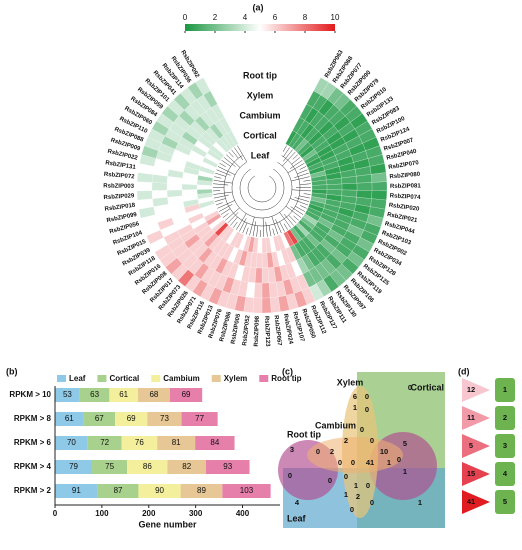 The height and width of the screenshot is (550, 522). What do you see at coordinates (405, 443) in the screenshot?
I see `venn-count: 5` at bounding box center [405, 443].